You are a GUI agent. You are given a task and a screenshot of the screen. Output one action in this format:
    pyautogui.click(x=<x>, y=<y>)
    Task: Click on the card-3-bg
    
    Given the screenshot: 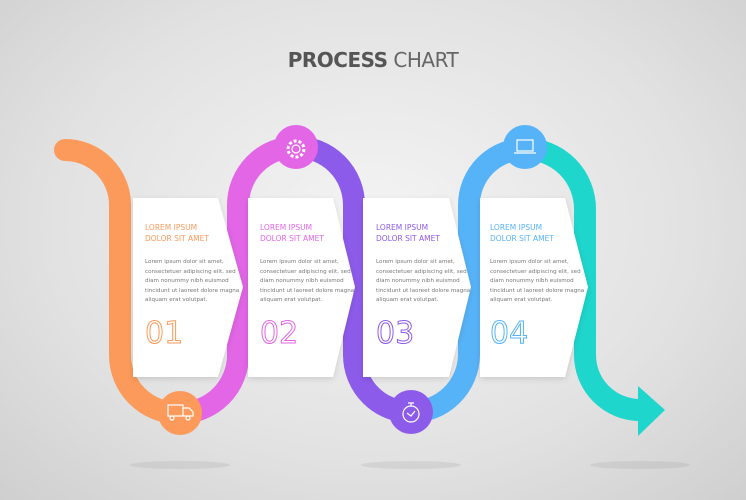 What is the action you would take?
    pyautogui.click(x=417, y=287)
    